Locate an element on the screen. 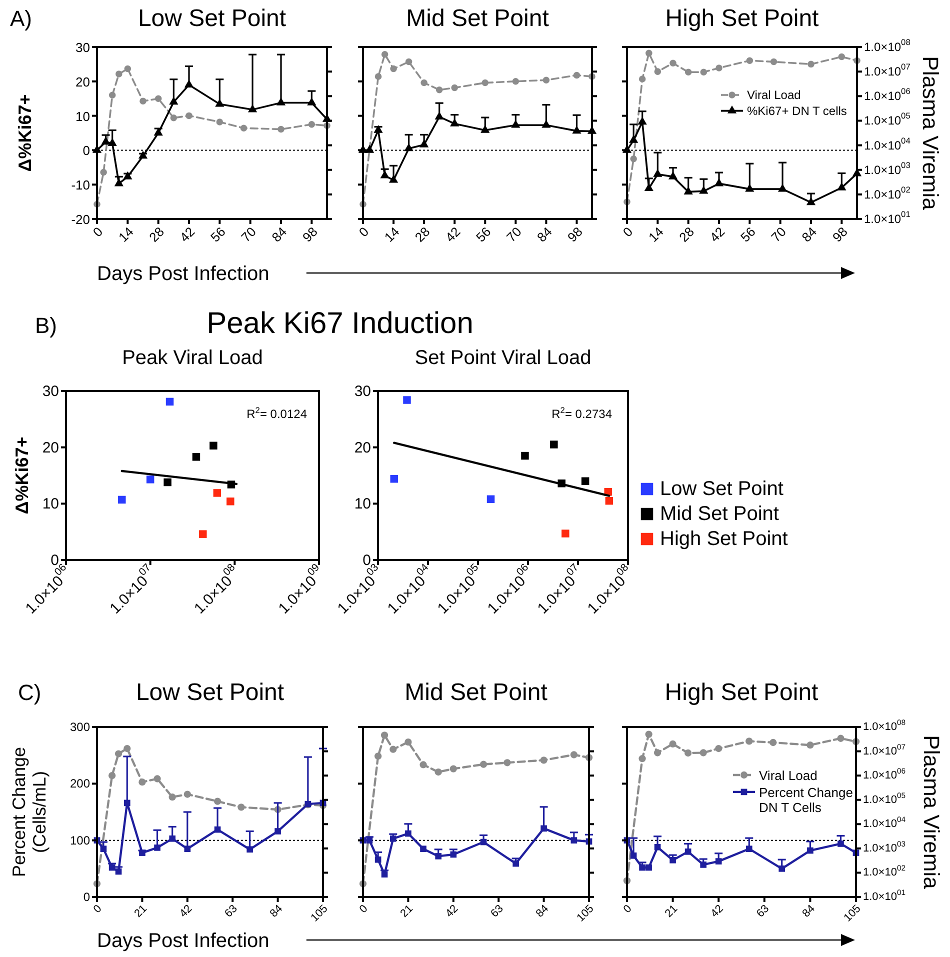  legend-label: Low Set Point is located at coordinates (722, 489).